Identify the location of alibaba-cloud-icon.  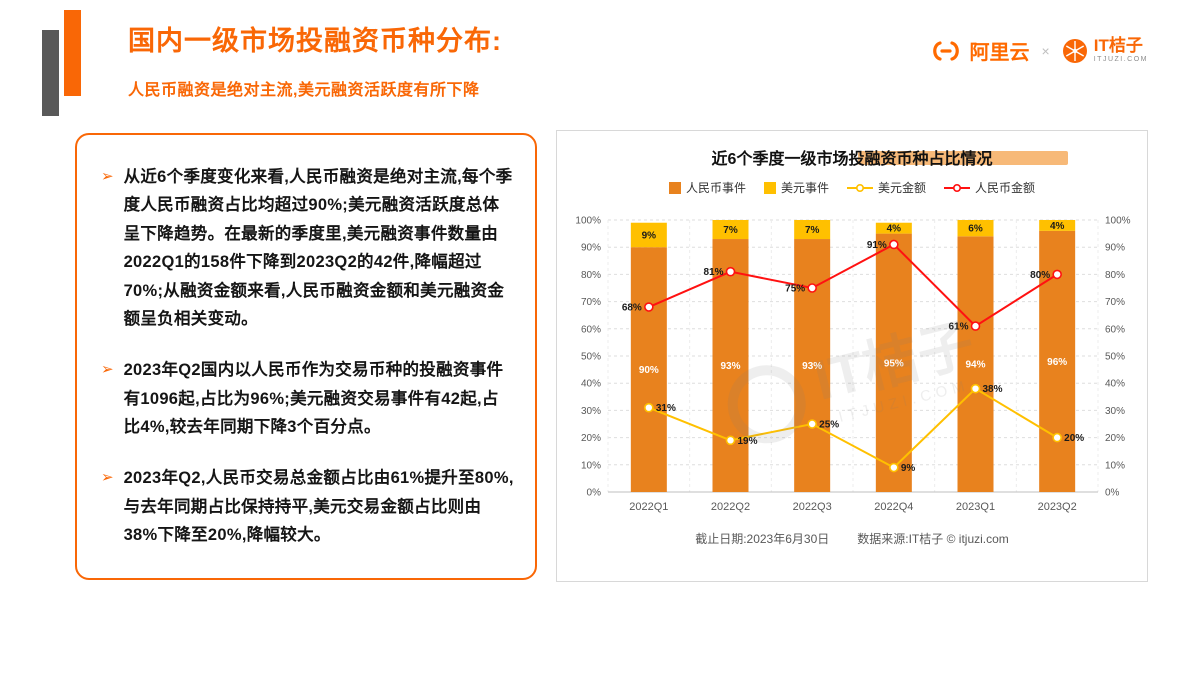
(945, 50).